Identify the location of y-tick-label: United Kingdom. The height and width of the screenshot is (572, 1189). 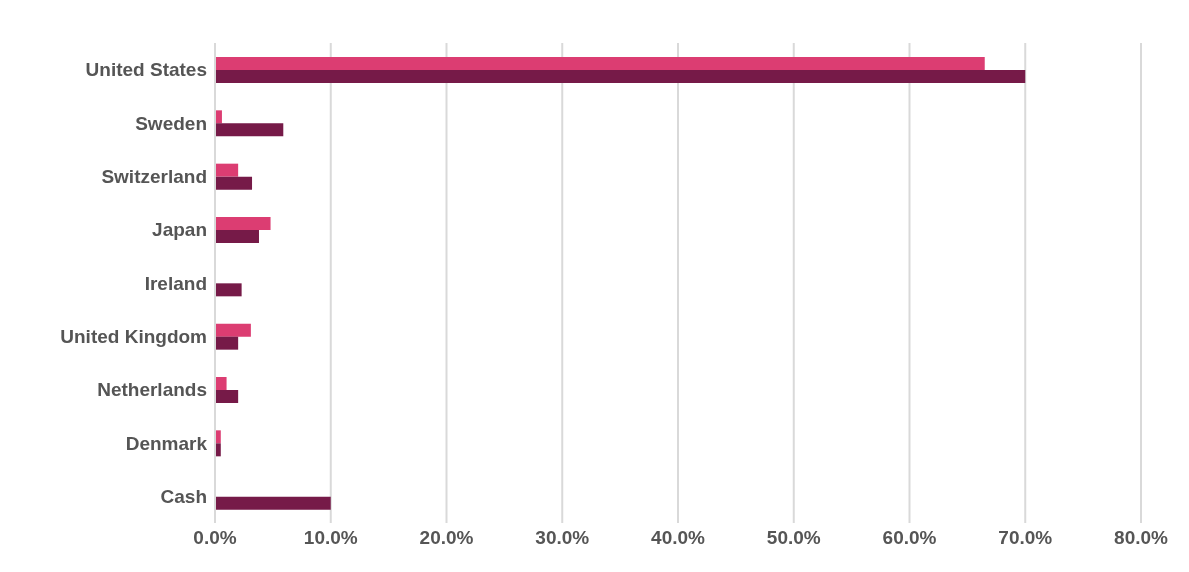
(133, 337).